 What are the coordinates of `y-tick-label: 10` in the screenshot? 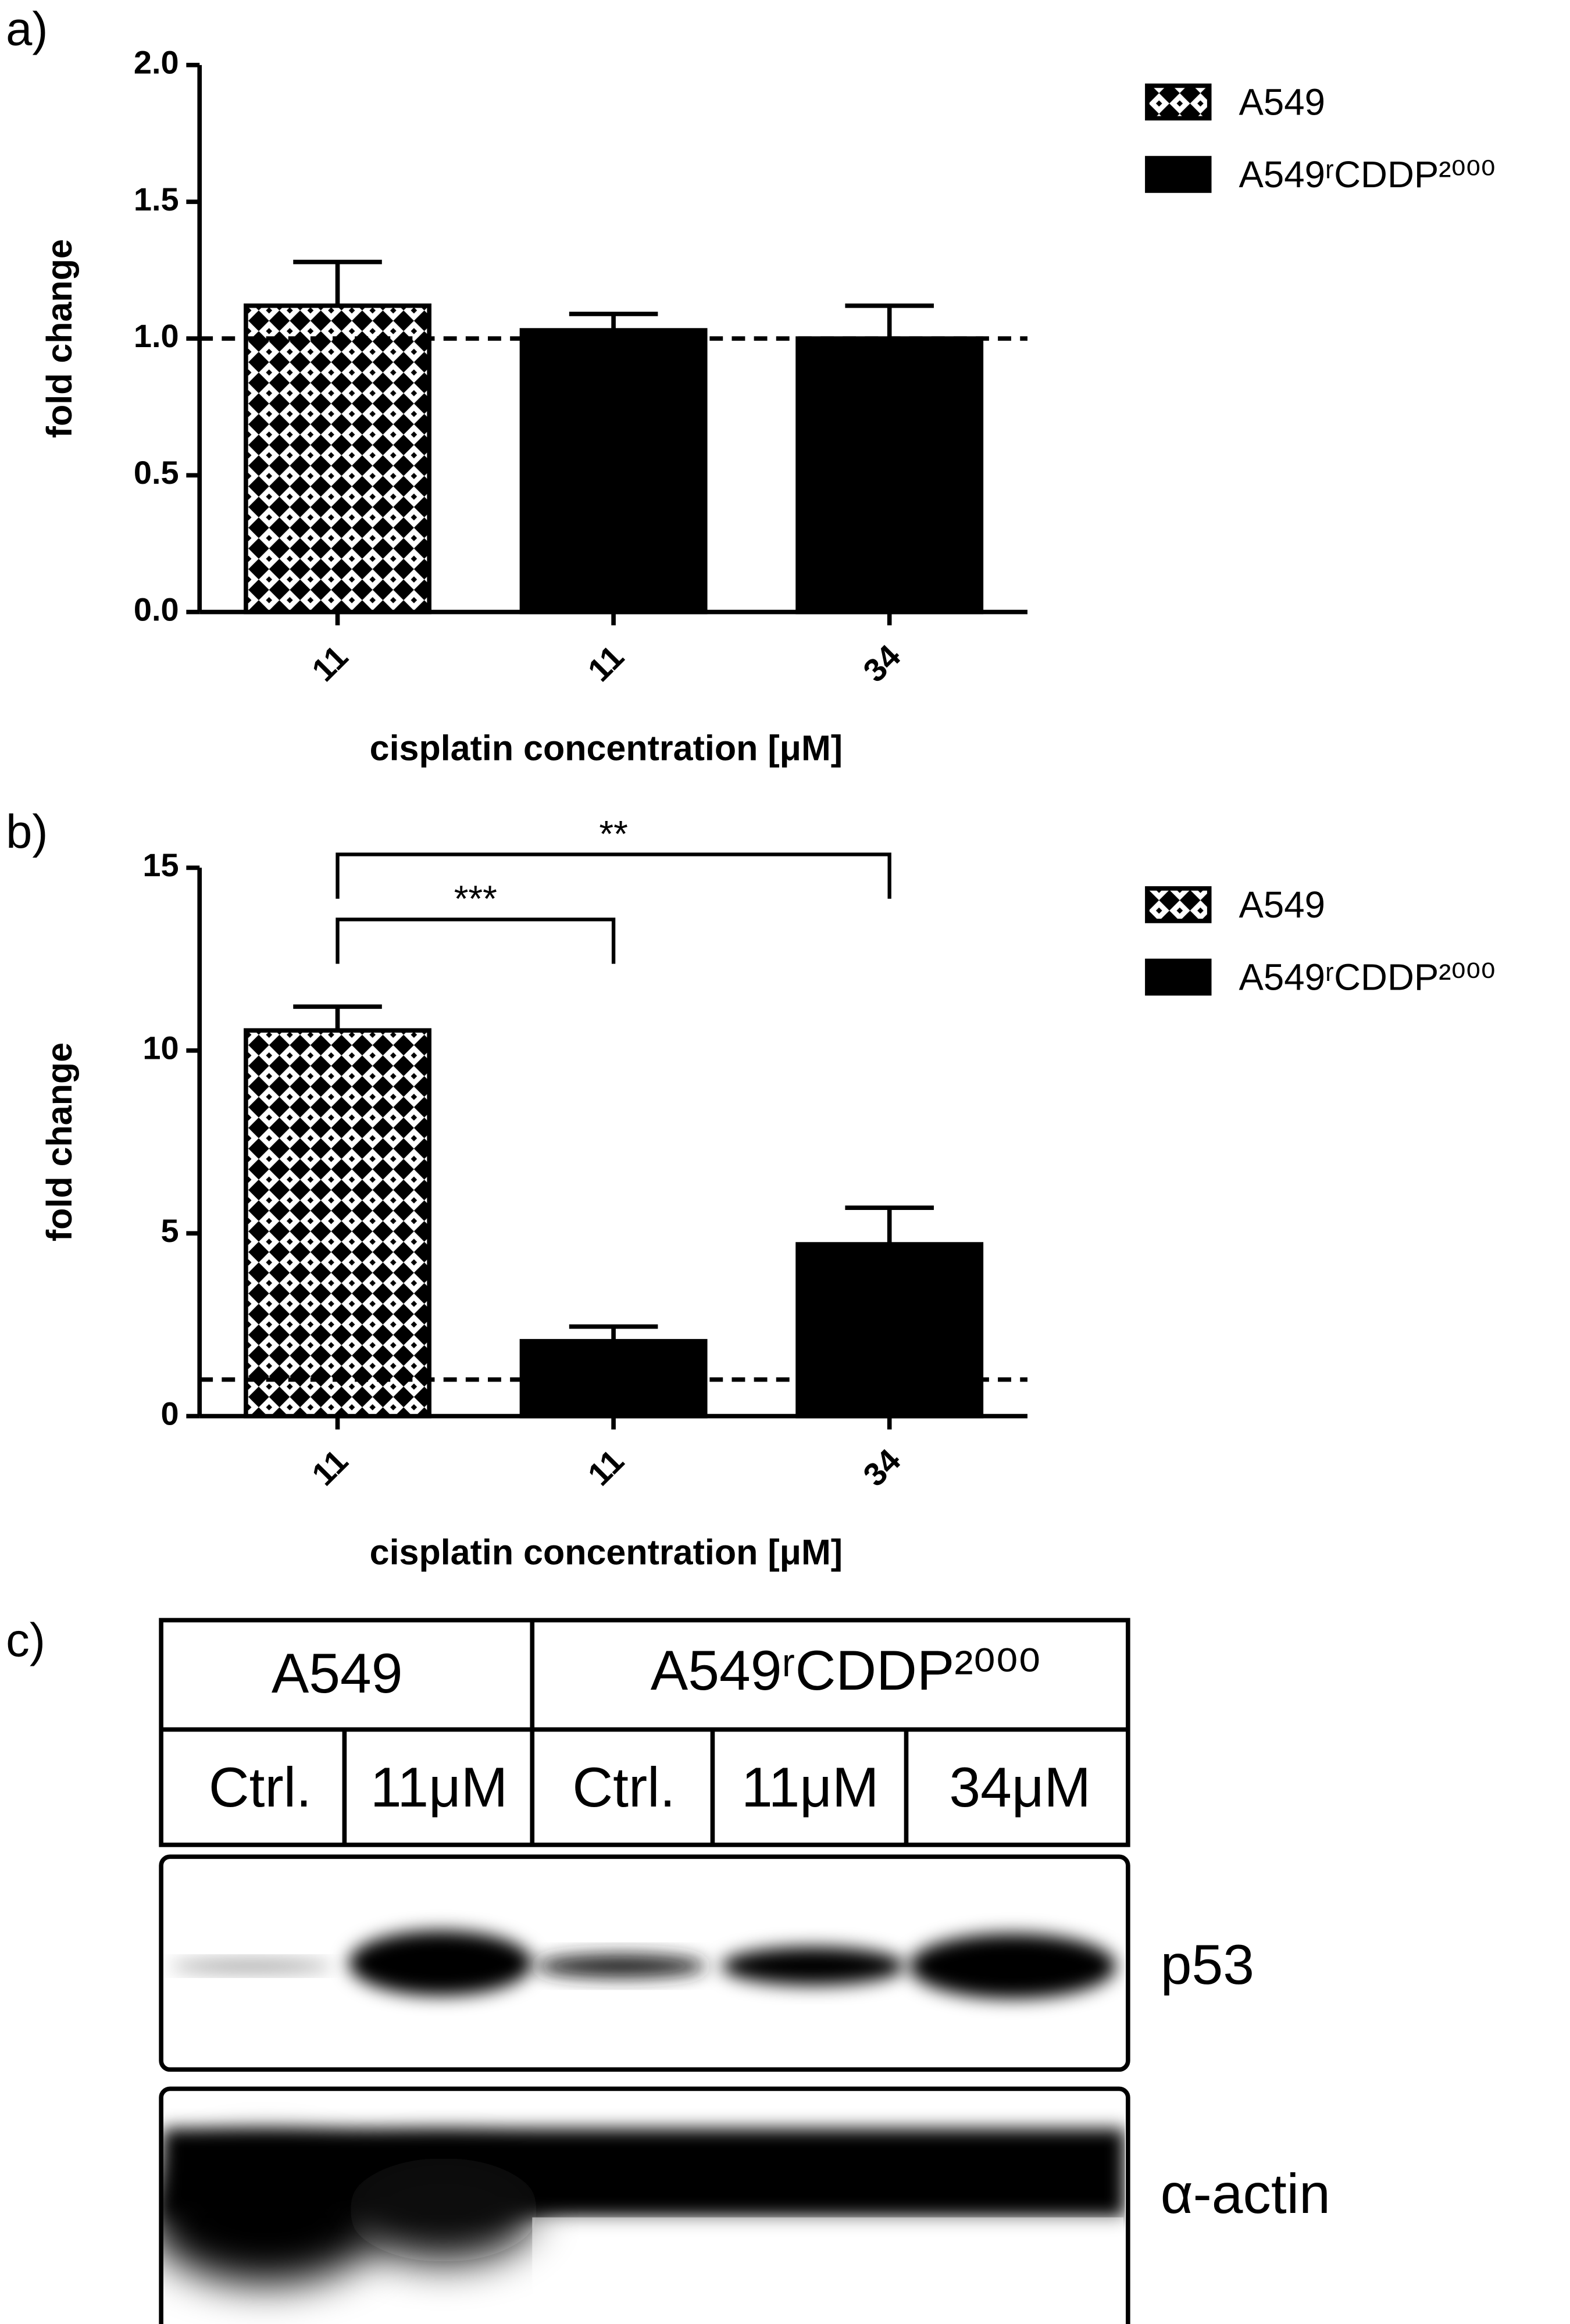 It's located at (160, 1048).